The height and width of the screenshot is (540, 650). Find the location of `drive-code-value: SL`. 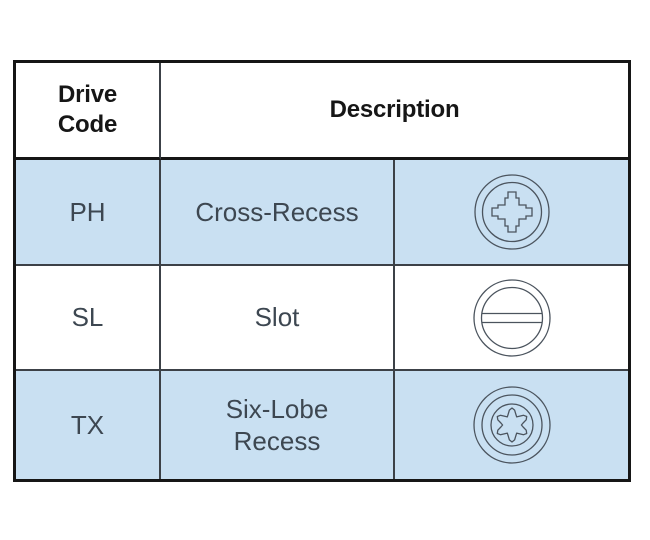

drive-code-value: SL is located at coordinates (87, 317).